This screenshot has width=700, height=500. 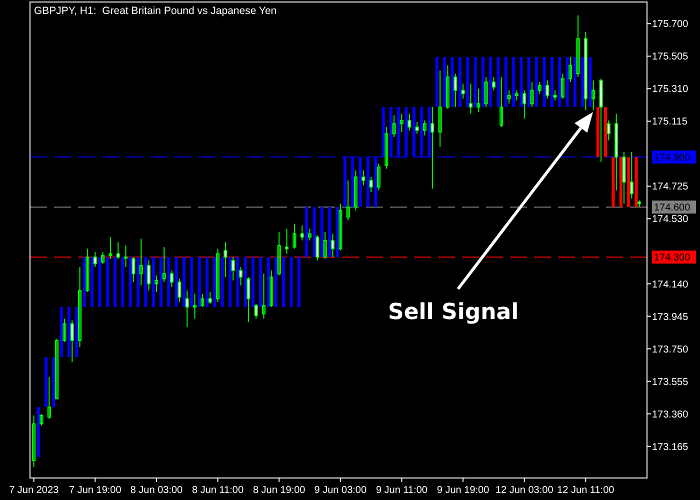 What do you see at coordinates (95, 490) in the screenshot?
I see `x-tick-label: 7 Jun 19:00` at bounding box center [95, 490].